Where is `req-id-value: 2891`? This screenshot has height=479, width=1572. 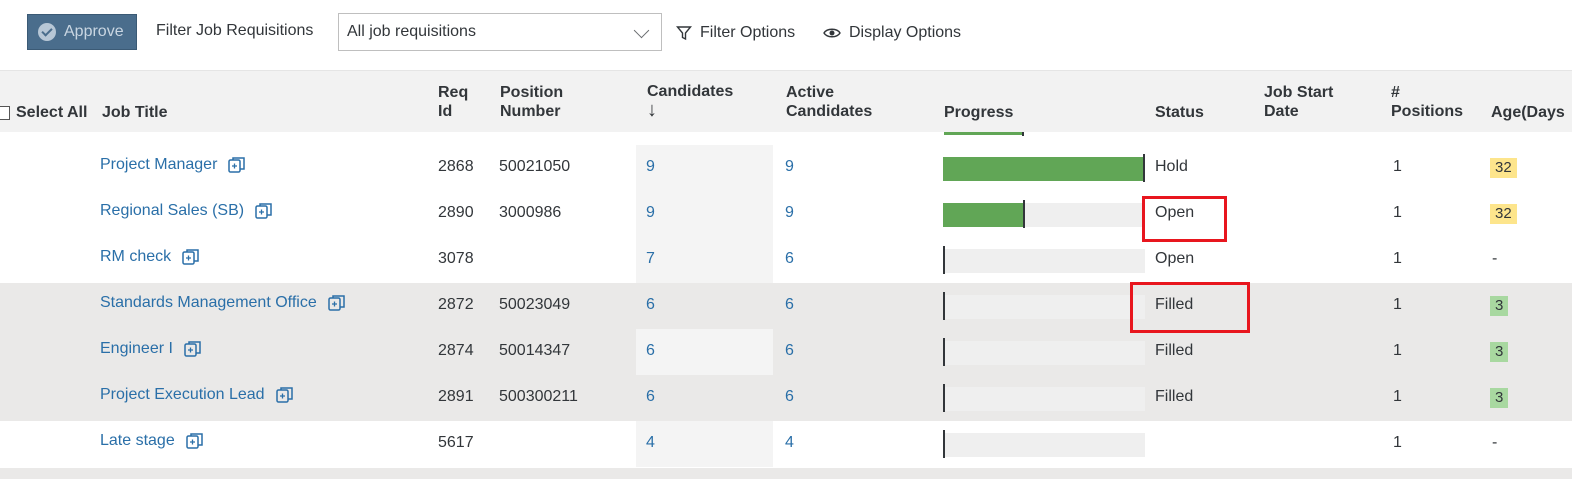
req-id-value: 2891 is located at coordinates (456, 396).